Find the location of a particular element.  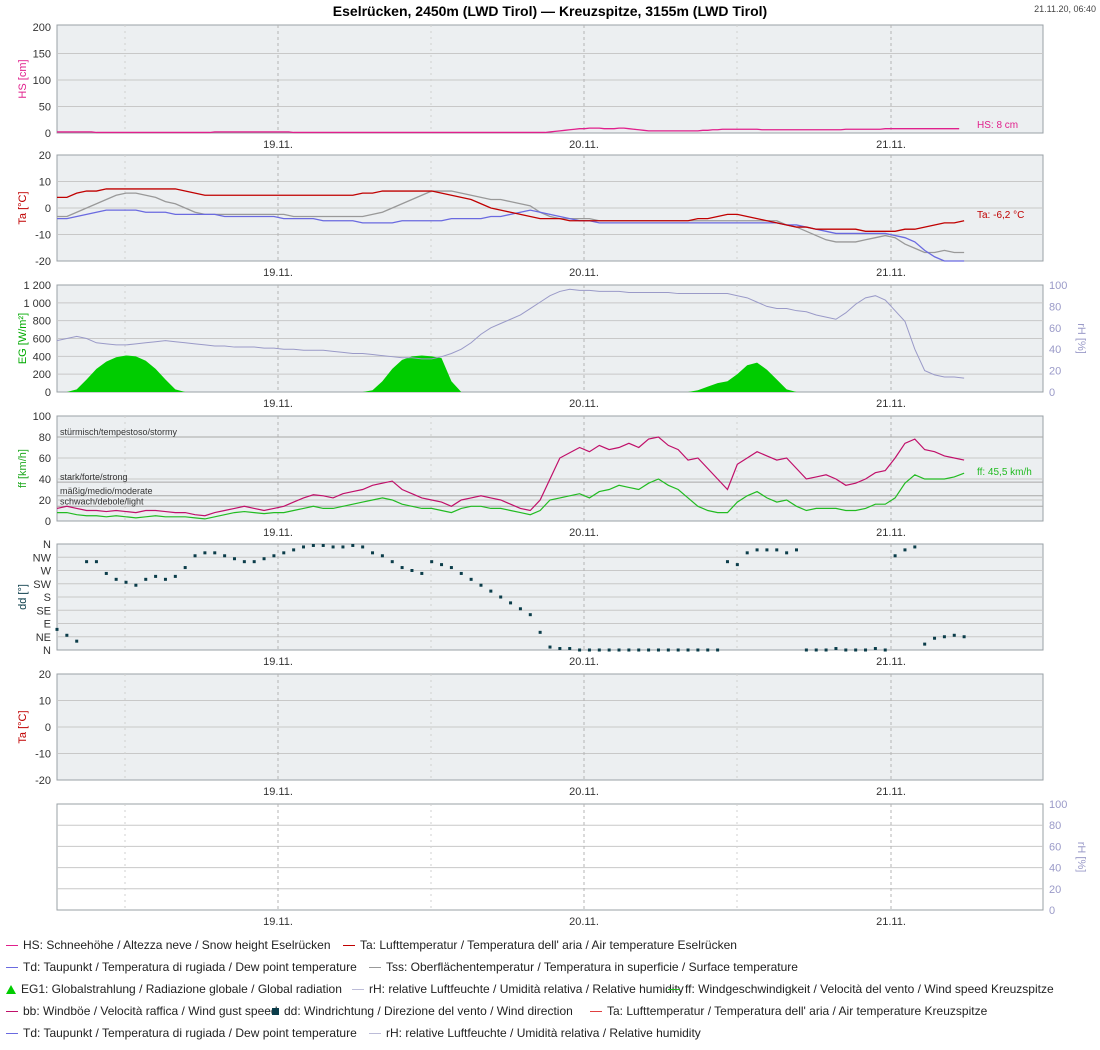

y-tick-label: SE is located at coordinates (43, 611).